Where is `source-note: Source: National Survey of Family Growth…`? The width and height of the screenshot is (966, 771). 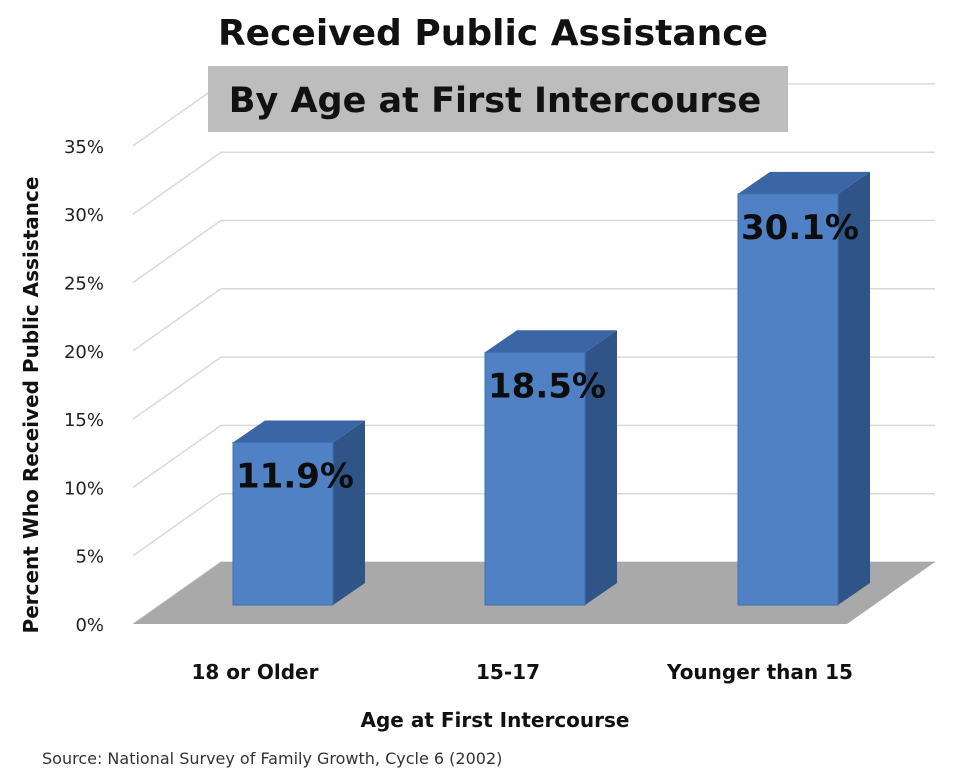 source-note: Source: National Survey of Family Growth… is located at coordinates (272, 758).